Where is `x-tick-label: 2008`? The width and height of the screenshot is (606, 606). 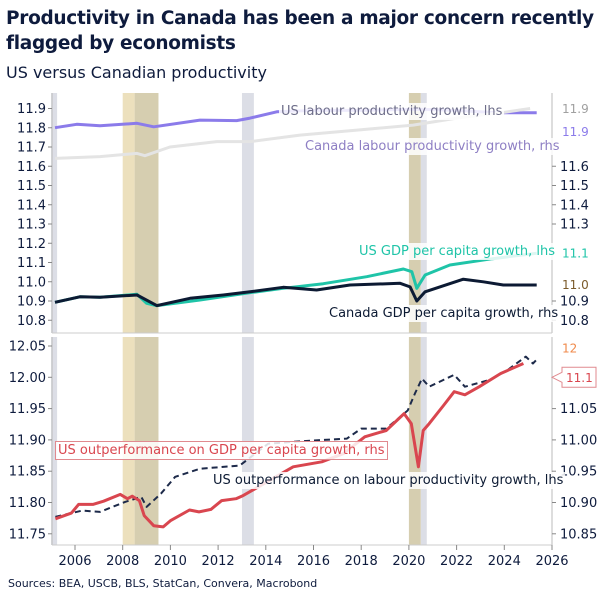
x-tick-label: 2008 is located at coordinates (122, 561).